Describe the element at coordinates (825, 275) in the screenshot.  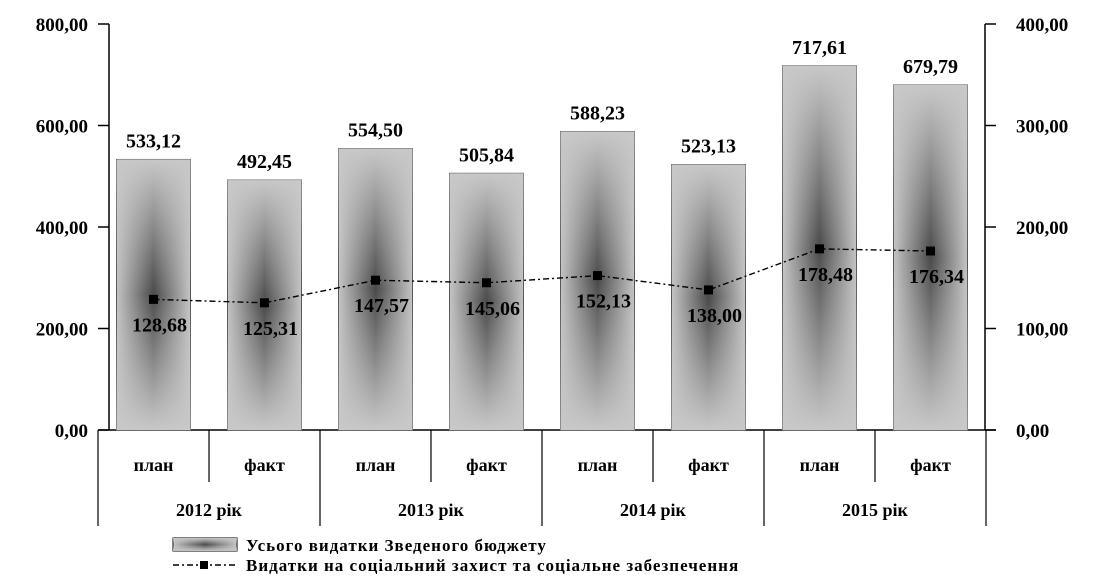
I see `line-value-label: 178,48` at that location.